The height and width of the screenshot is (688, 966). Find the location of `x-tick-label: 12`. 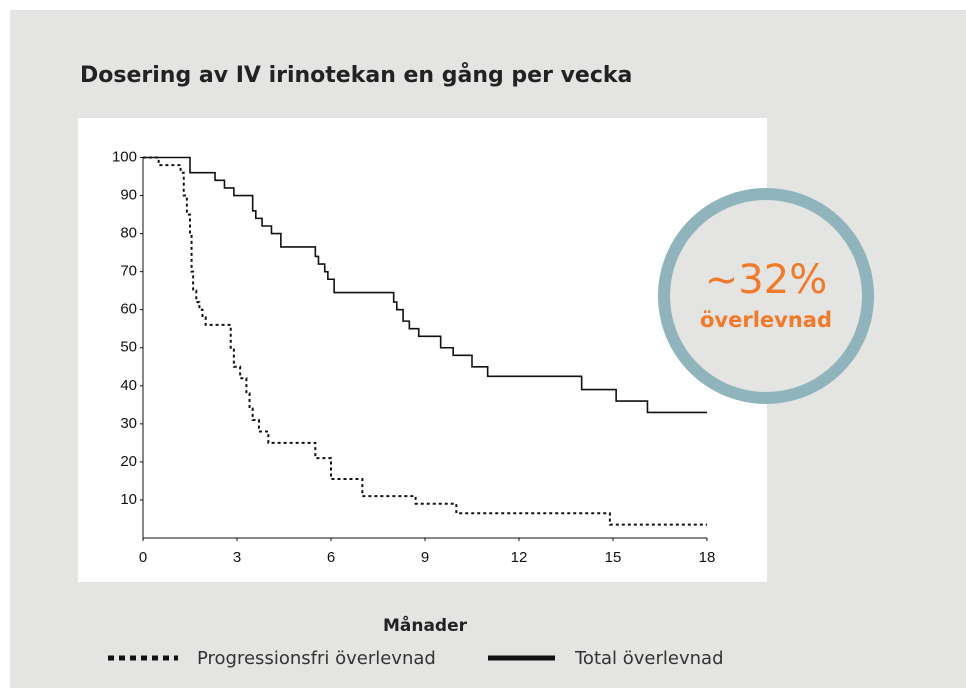

x-tick-label: 12 is located at coordinates (519, 557).